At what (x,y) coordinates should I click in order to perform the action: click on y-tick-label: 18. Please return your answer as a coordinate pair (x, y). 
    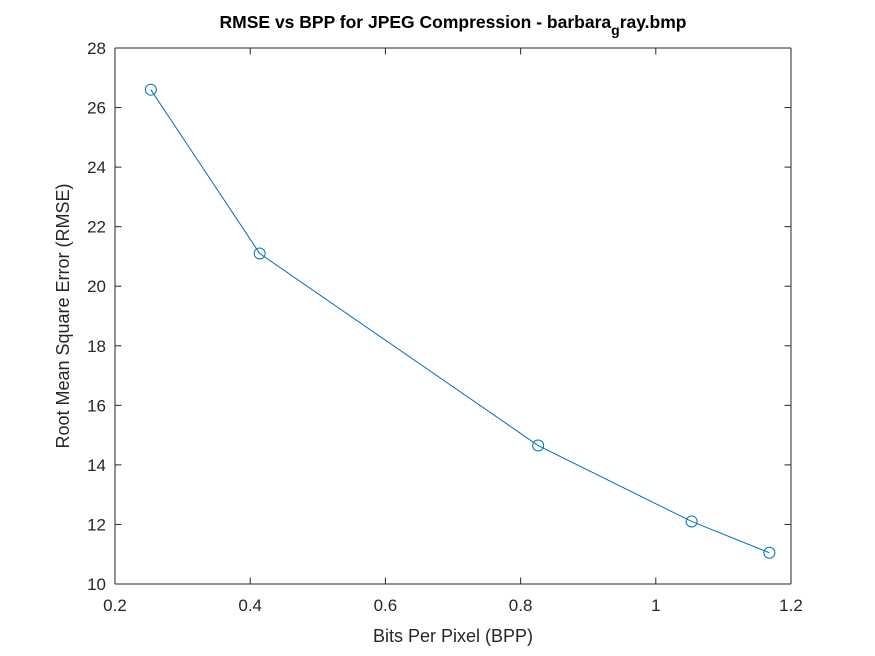
    Looking at the image, I should click on (96, 346).